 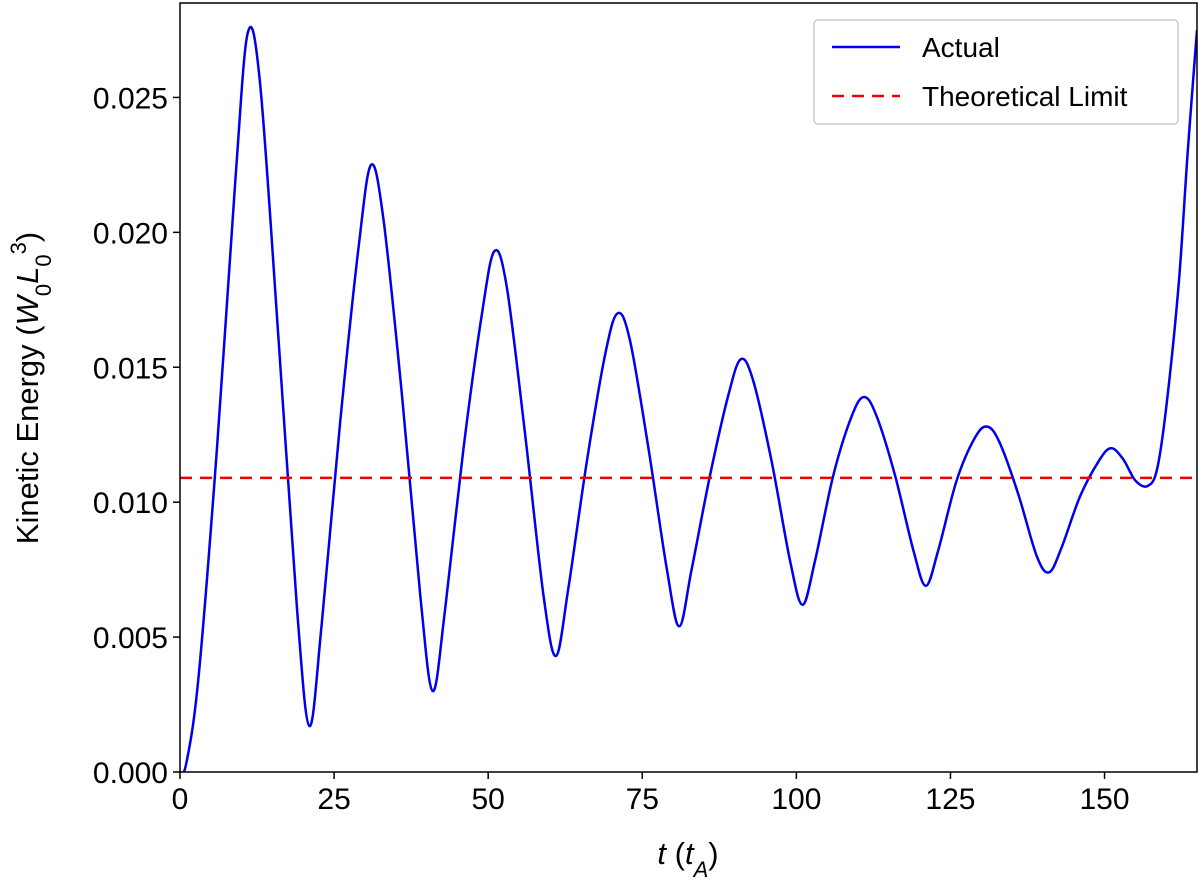 I want to click on x-axis-label: t (tA), so click(x=687, y=857).